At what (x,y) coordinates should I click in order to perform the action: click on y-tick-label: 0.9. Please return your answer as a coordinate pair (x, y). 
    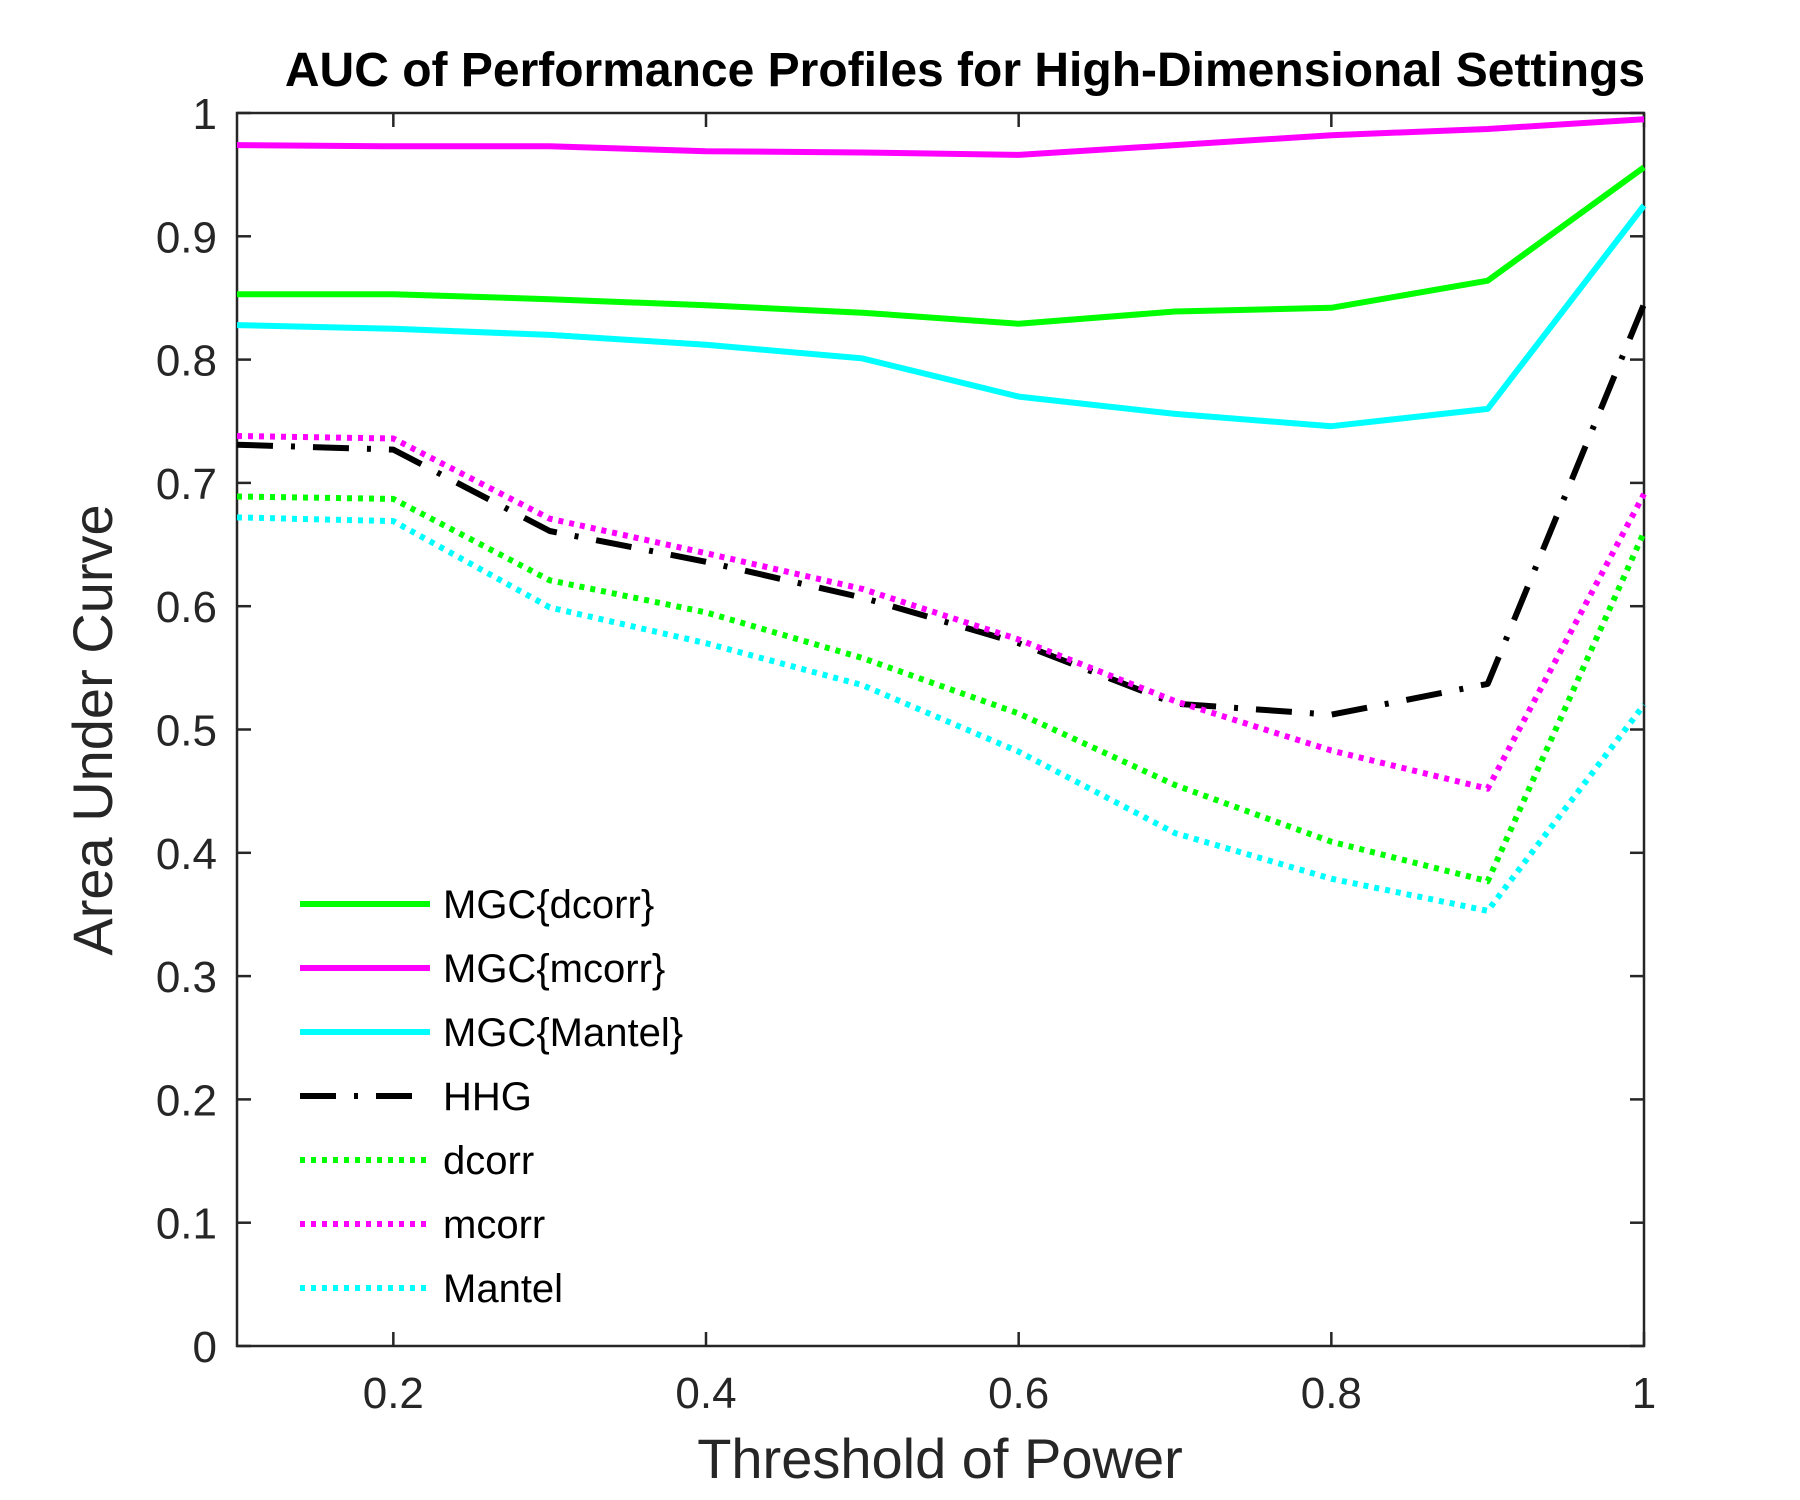
    Looking at the image, I should click on (186, 237).